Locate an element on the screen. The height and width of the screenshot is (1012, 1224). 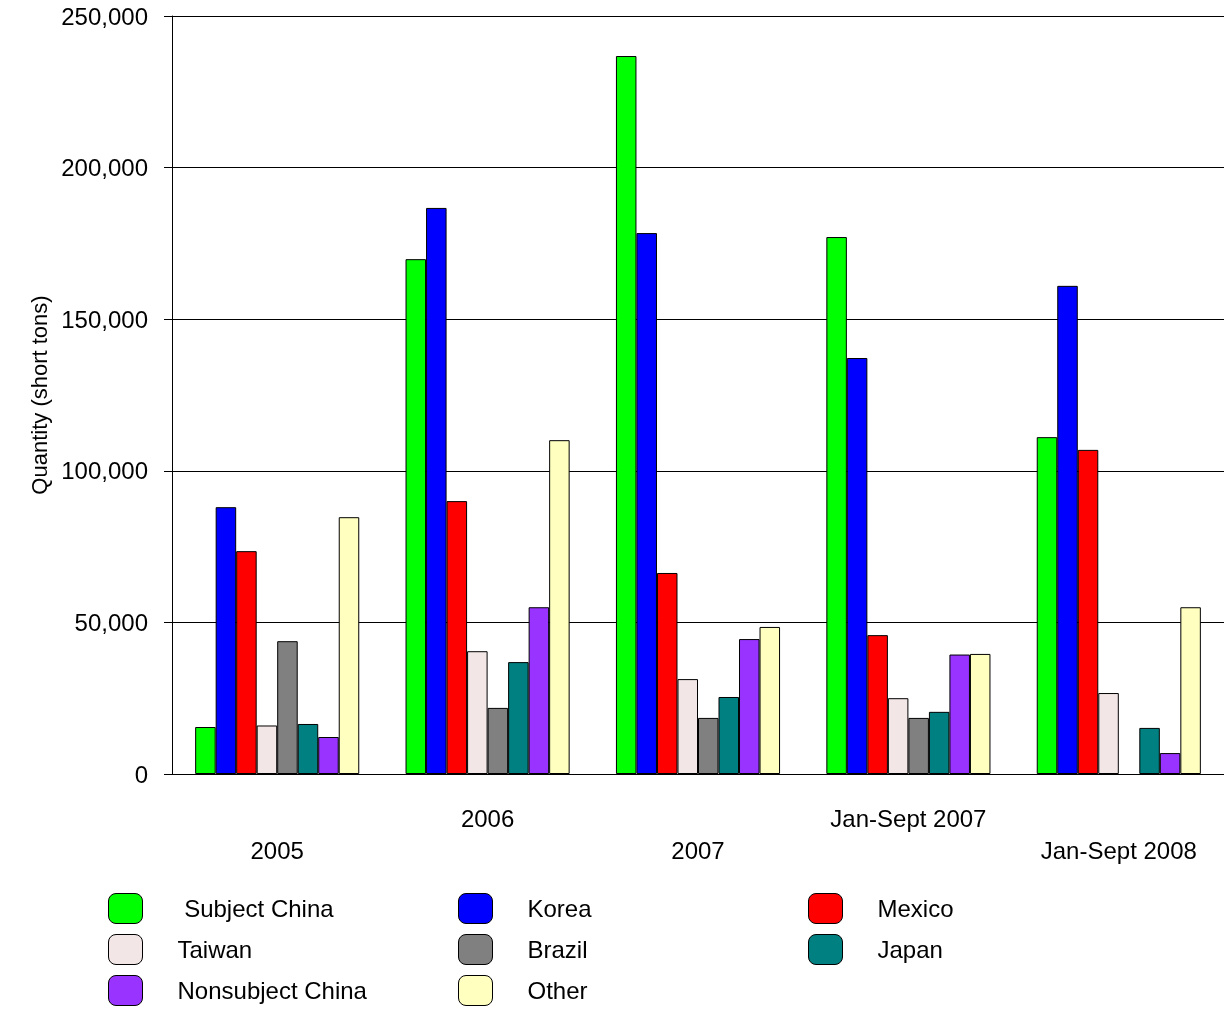
x-tick-label: 2007 is located at coordinates (698, 850).